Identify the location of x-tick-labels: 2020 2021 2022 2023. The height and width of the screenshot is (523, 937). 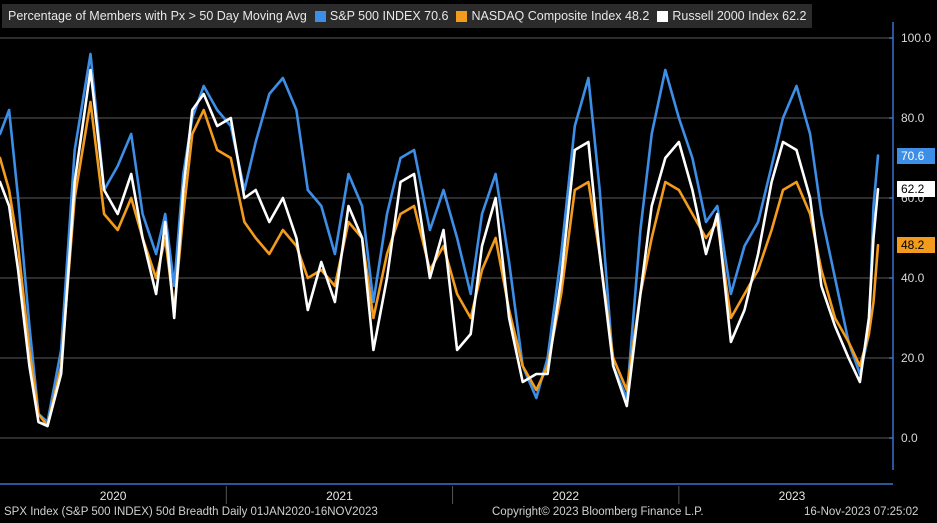
(453, 496).